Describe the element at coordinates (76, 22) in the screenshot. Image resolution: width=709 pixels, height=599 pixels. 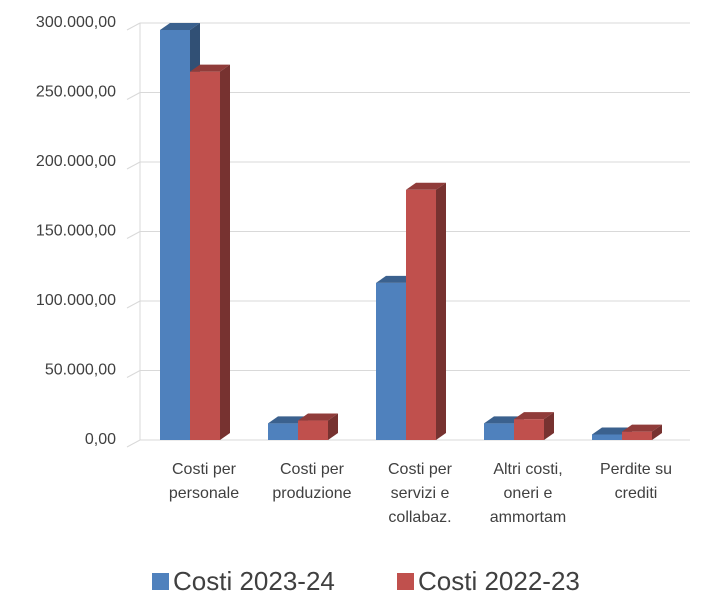
I see `y-tick-label: 300.000,00` at that location.